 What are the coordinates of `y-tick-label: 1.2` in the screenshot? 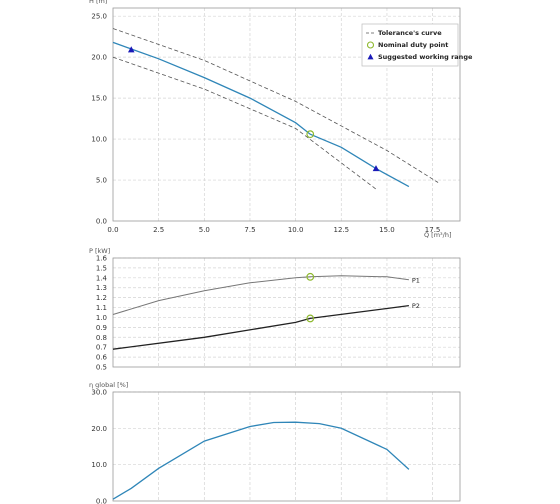 It's located at (101, 298).